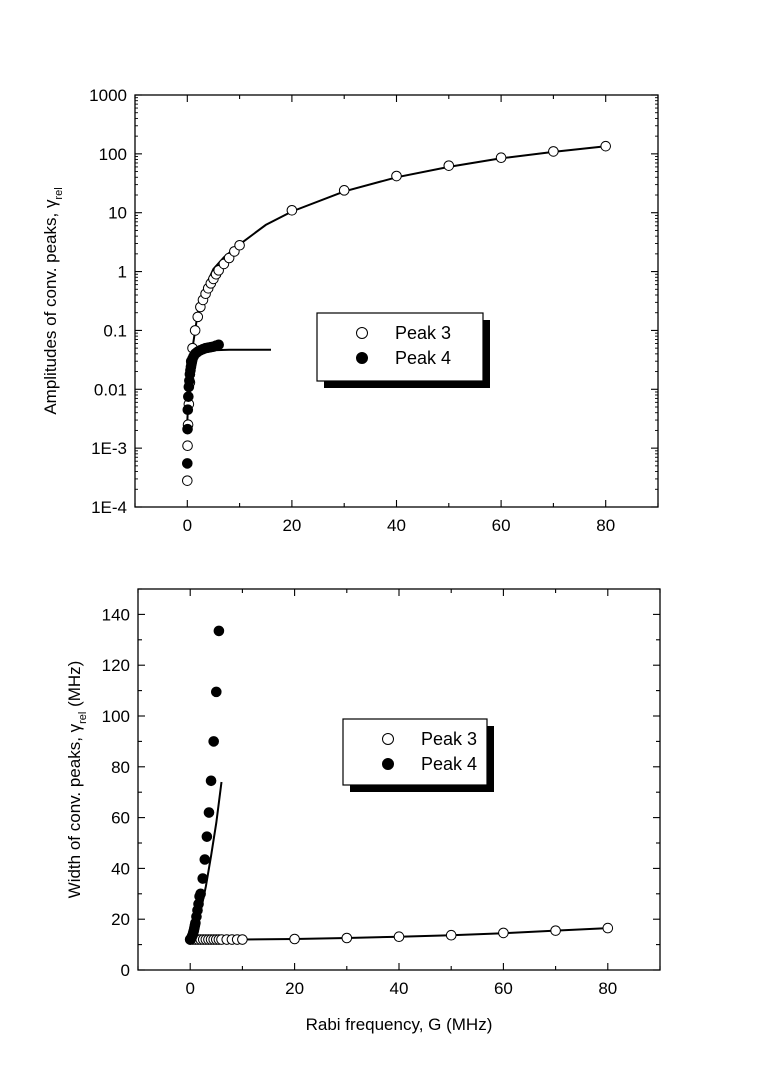 The image size is (765, 1090). Describe the element at coordinates (116, 614) in the screenshot. I see `y-tick-label: 140` at that location.